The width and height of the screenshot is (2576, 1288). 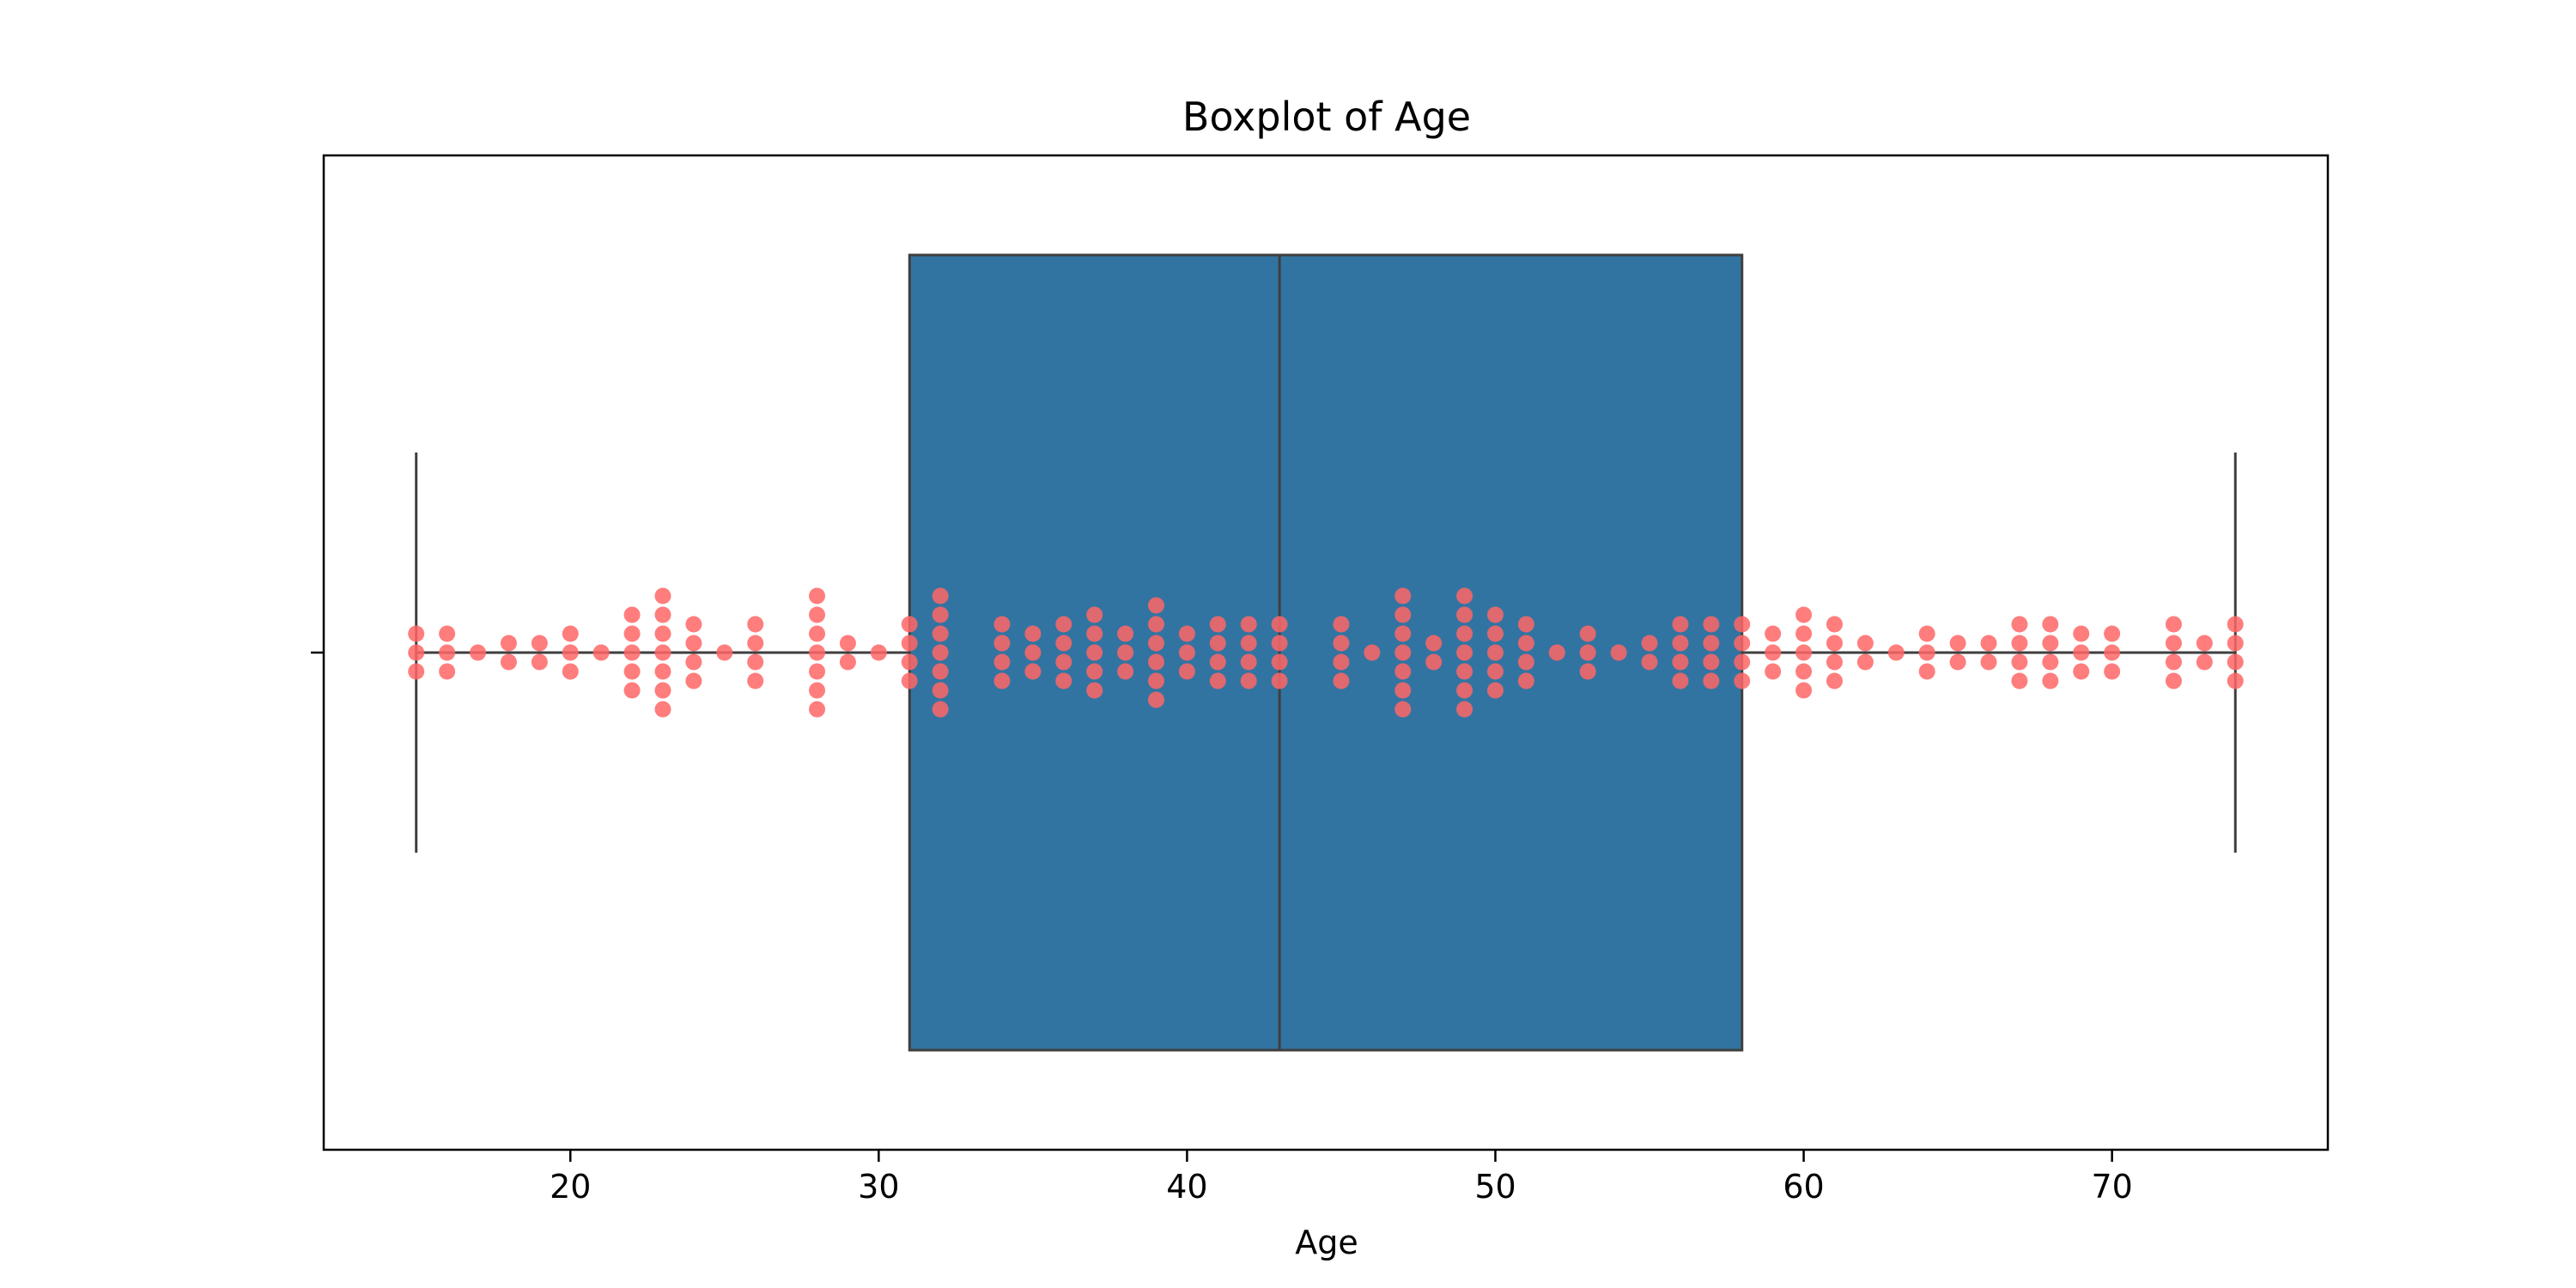 I want to click on x-axis-label: Age, so click(x=1327, y=1243).